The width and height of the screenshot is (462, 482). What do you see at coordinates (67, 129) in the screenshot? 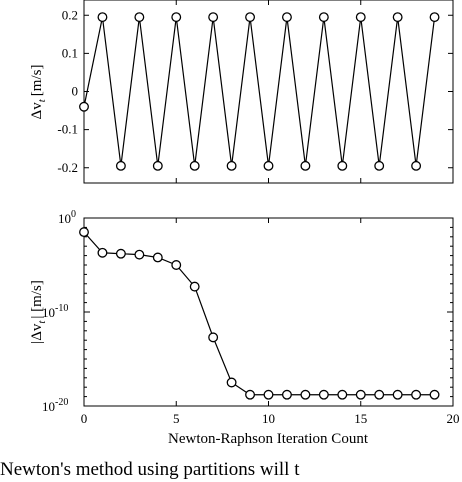
I see `top-y-tick-label: -0.1` at bounding box center [67, 129].